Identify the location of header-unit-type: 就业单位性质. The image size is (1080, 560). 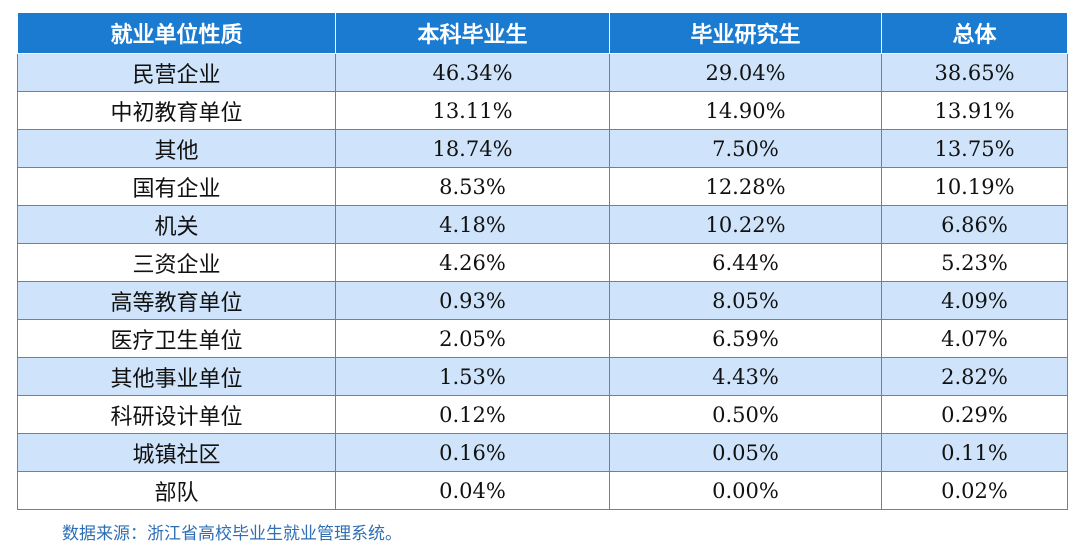
(176, 33).